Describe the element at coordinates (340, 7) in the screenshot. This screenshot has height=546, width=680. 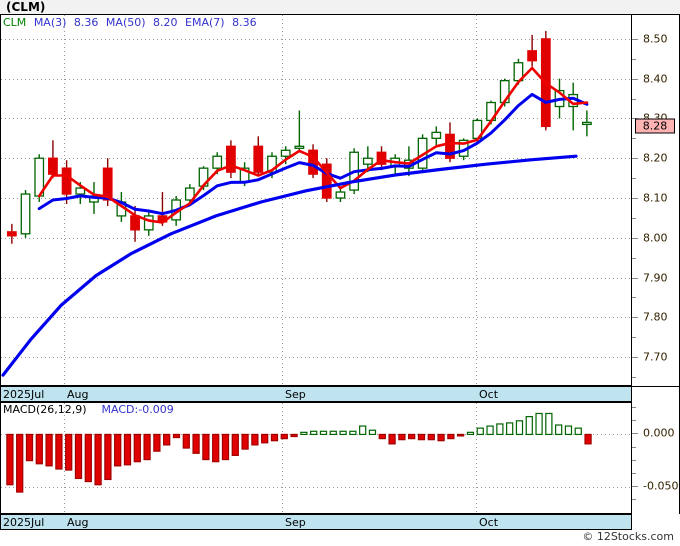
I see `title-bar: (CLM)` at that location.